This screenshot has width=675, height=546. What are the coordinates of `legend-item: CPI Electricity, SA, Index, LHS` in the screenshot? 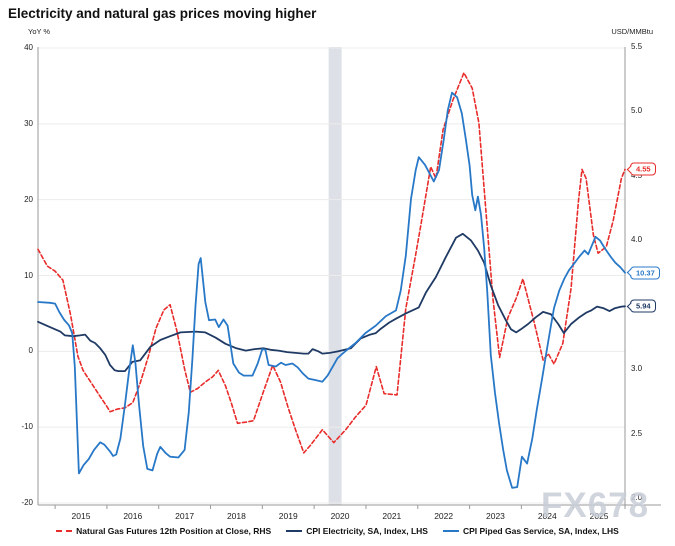 It's located at (357, 531).